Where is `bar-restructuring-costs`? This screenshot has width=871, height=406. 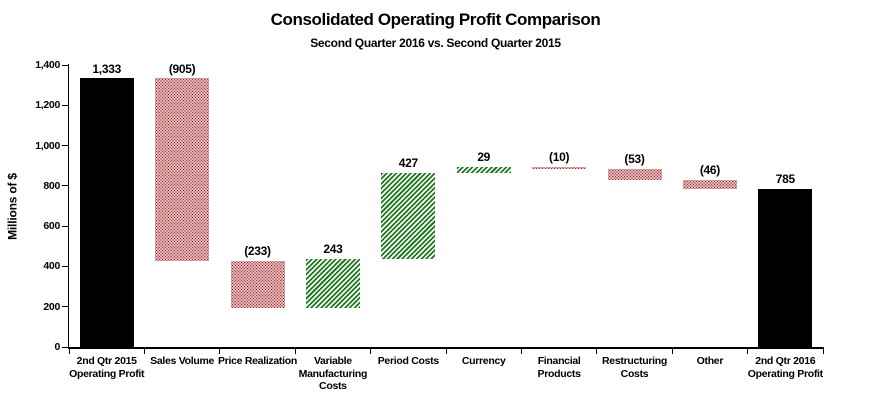 bar-restructuring-costs is located at coordinates (634, 174).